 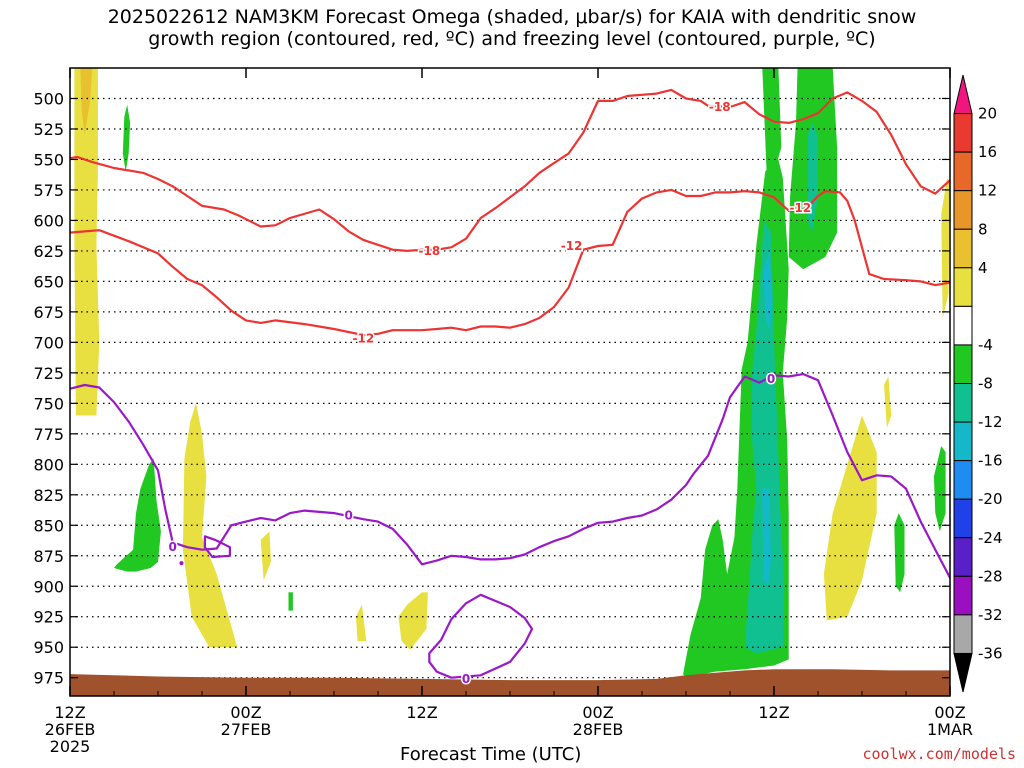 What do you see at coordinates (48, 190) in the screenshot?
I see `ytick-label-575: 575` at bounding box center [48, 190].